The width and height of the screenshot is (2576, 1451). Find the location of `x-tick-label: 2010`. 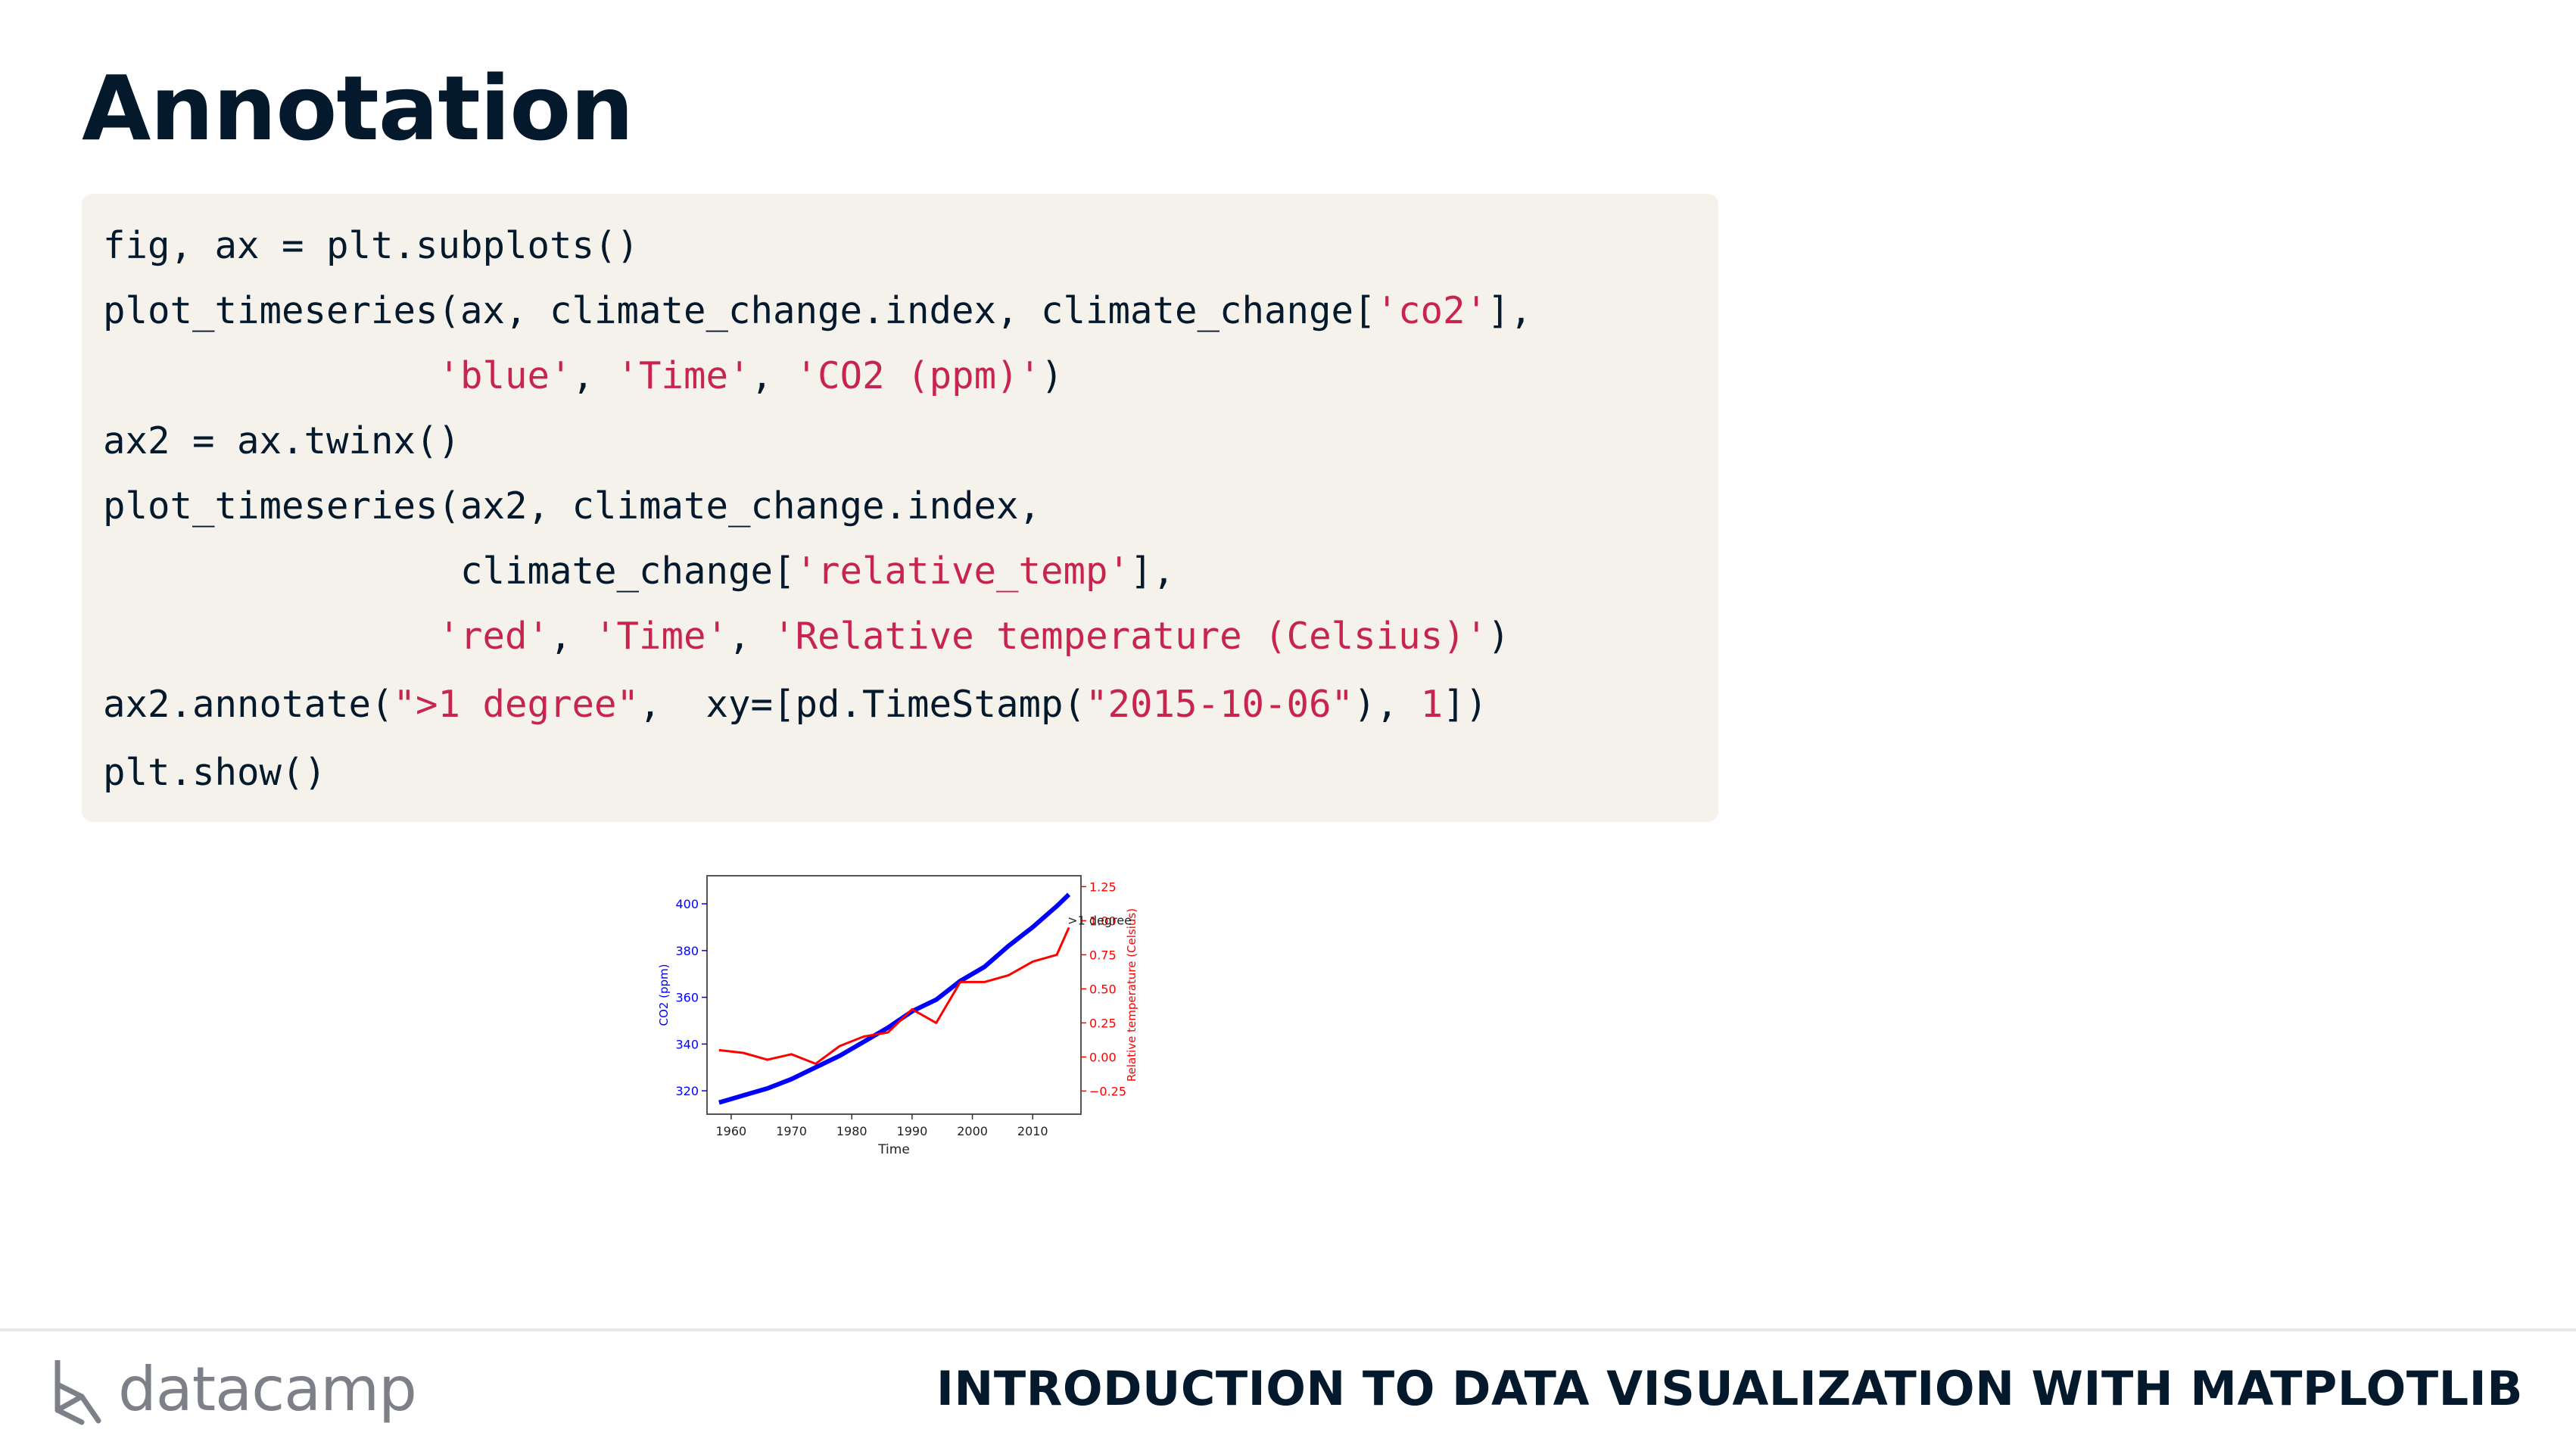

x-tick-label: 2010 is located at coordinates (1032, 1131).